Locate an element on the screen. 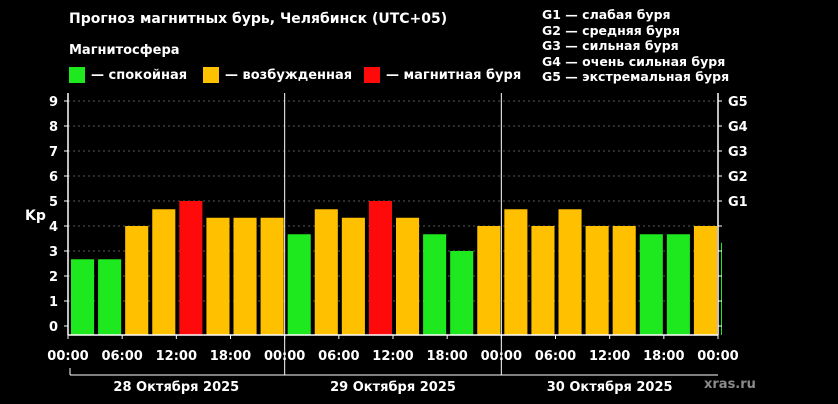  y-tick-label: 8 is located at coordinates (53, 127).